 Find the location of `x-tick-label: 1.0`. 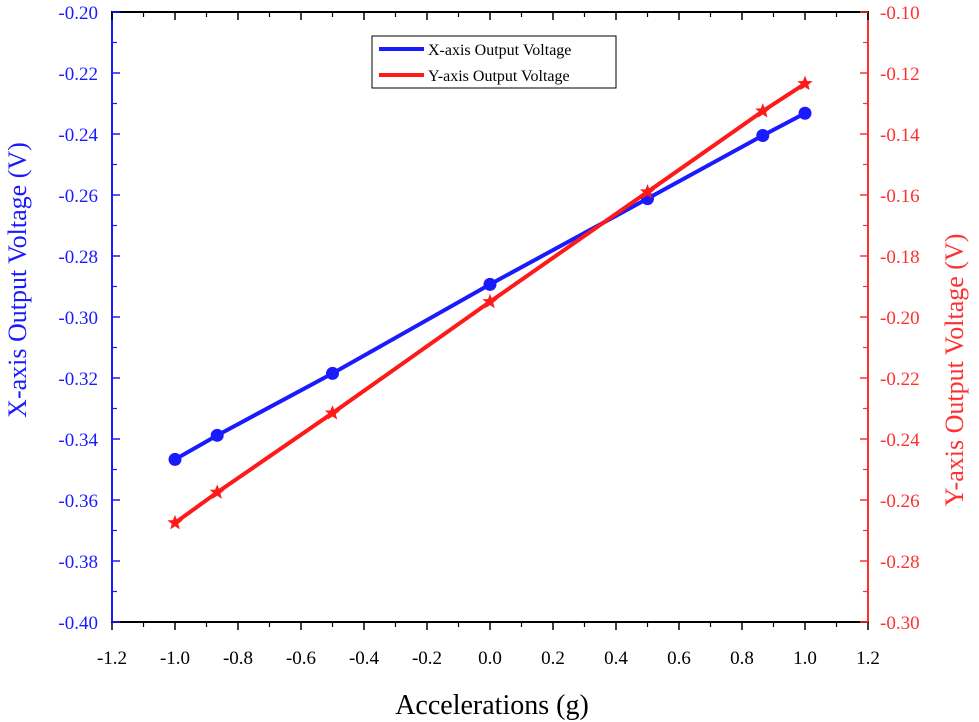

x-tick-label: 1.0 is located at coordinates (805, 658).